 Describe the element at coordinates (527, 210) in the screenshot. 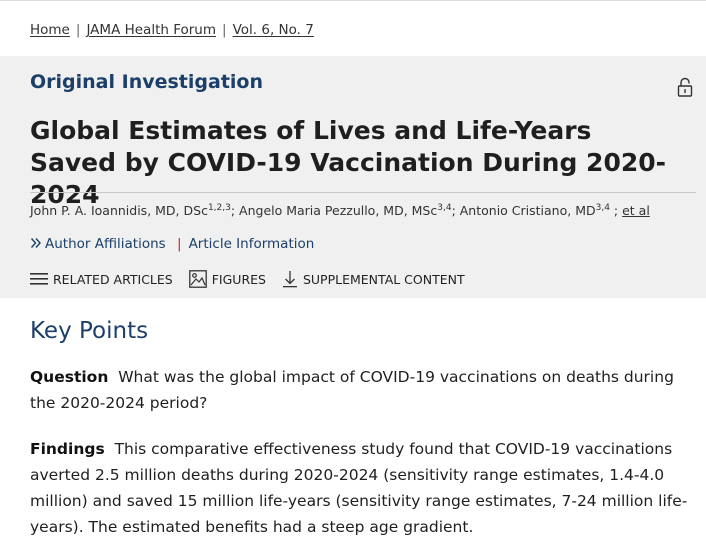

I see `author-name: Antonio Cristiano, MD` at that location.